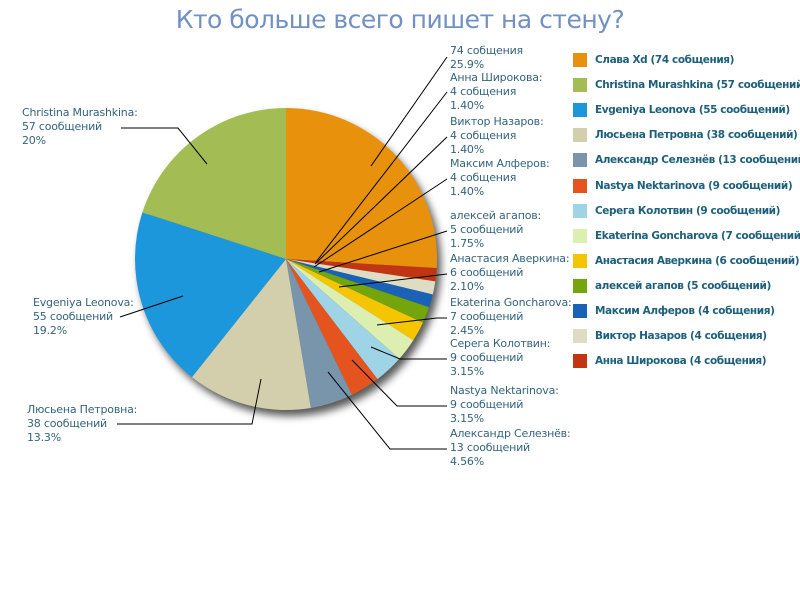 This screenshot has width=800, height=600. I want to click on callout-label: Анастасия Аверкина: 6 сообщений 2.10%, so click(510, 273).